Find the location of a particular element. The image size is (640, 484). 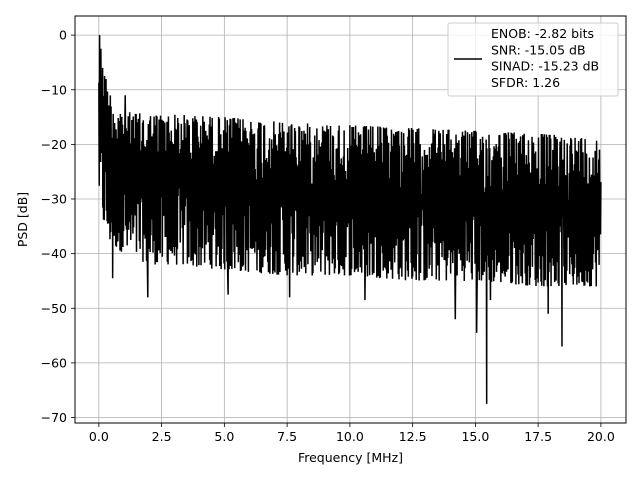

x-tick-label: 20.0 is located at coordinates (601, 436).